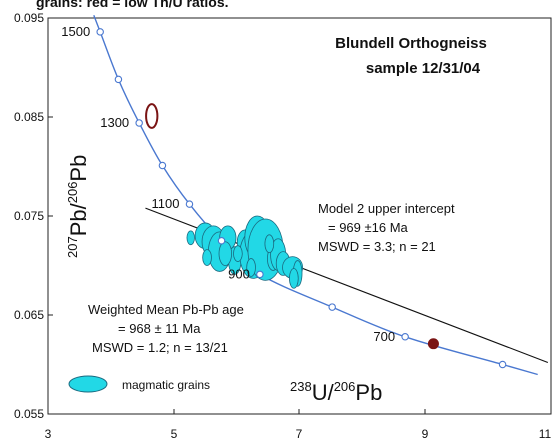 The image size is (557, 442). Describe the element at coordinates (166, 309) in the screenshot. I see `weighted-mean-line-1: Weighted Mean Pb-Pb age` at that location.